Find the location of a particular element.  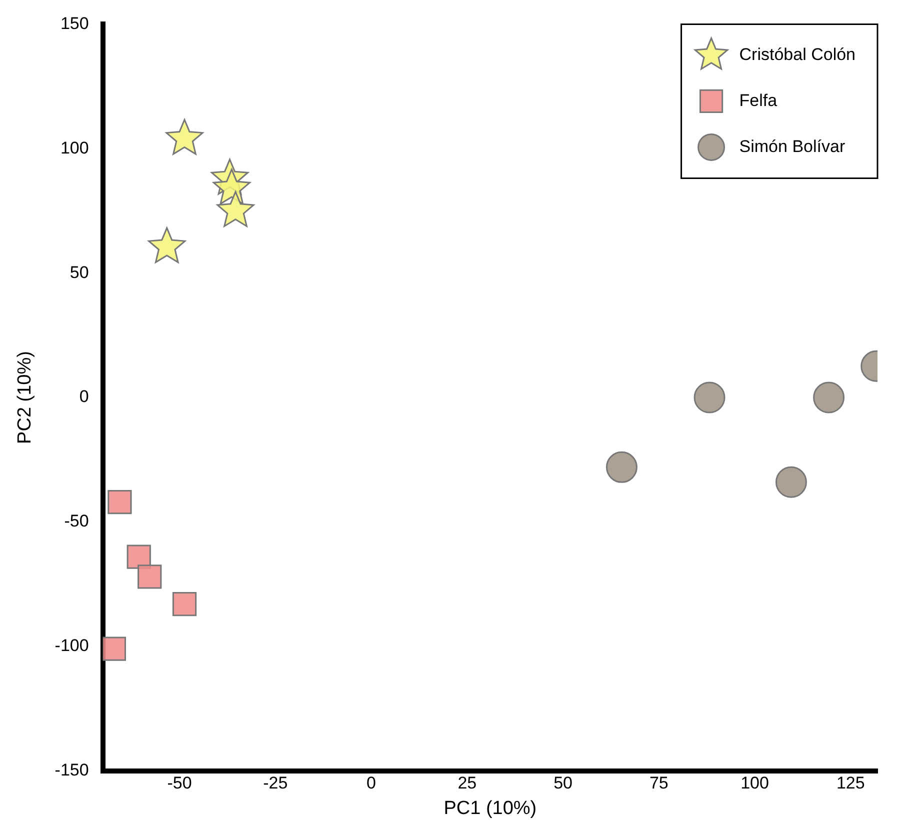

x-tick-label: -50 is located at coordinates (179, 783).